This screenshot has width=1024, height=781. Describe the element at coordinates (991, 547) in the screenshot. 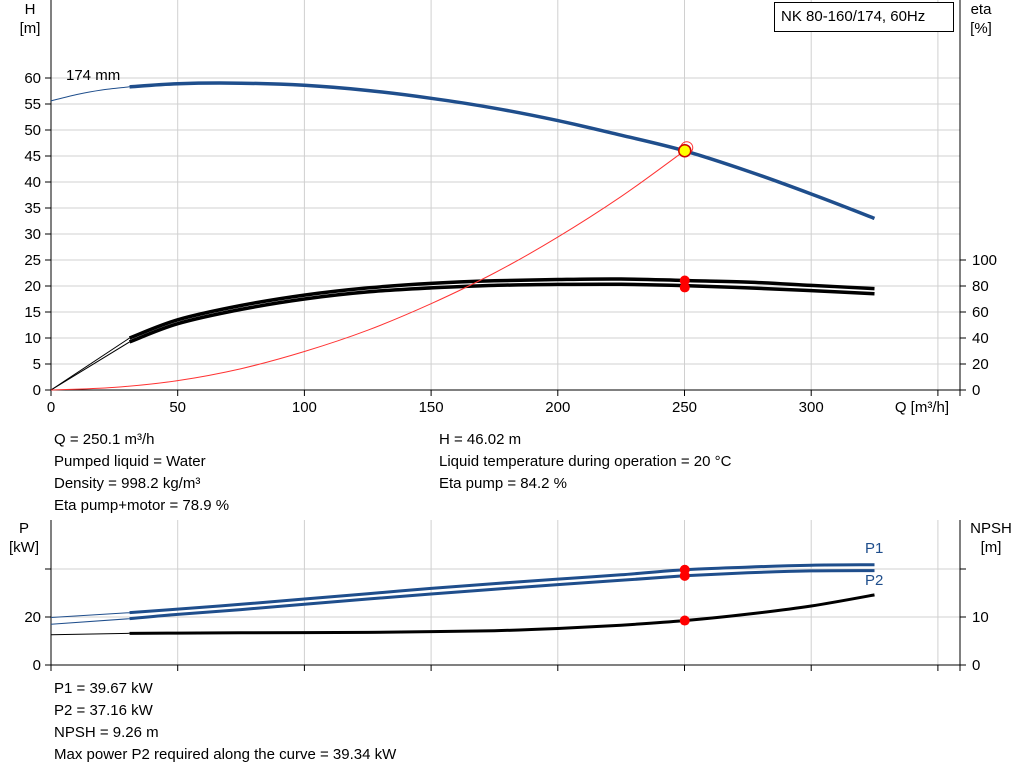

I see `npsh-axis-title-line-1: [m]` at that location.